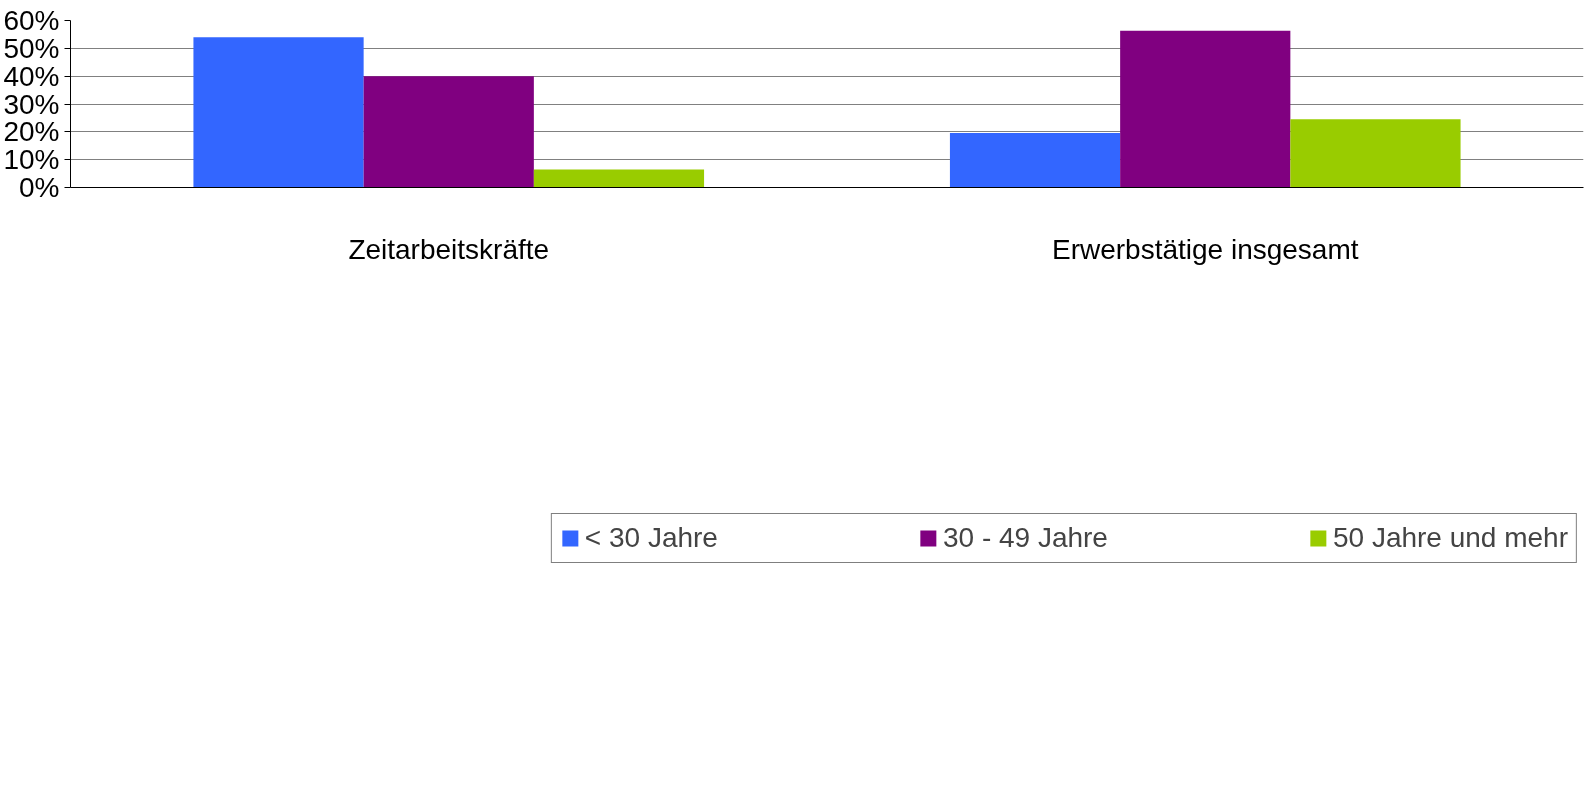  What do you see at coordinates (449, 249) in the screenshot?
I see `x-tick-label: Zeitarbeitskräfte` at bounding box center [449, 249].